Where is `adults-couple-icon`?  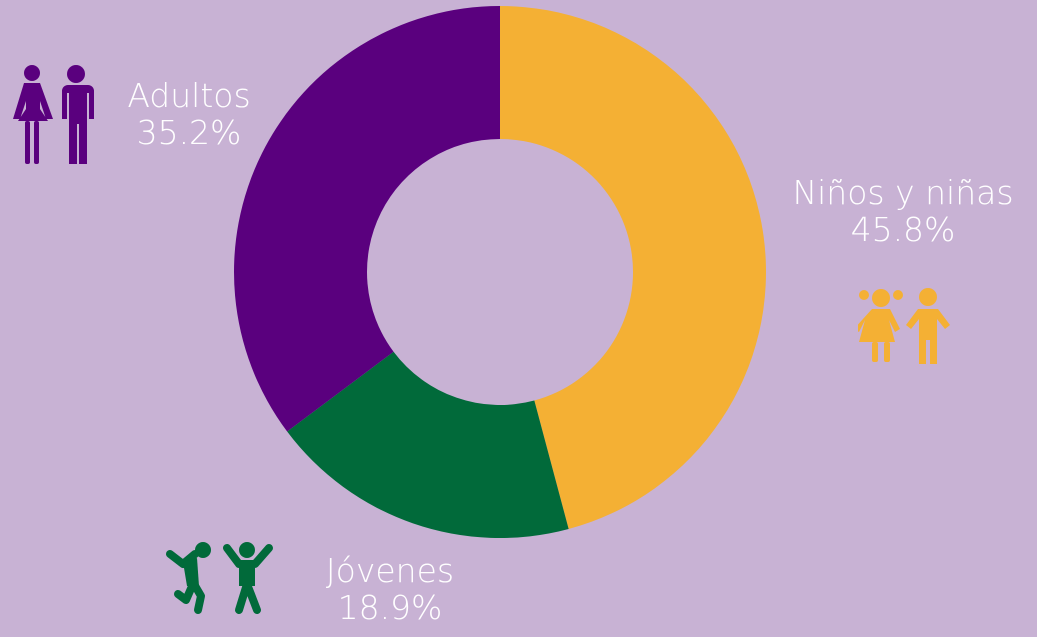 adults-couple-icon is located at coordinates (53, 114).